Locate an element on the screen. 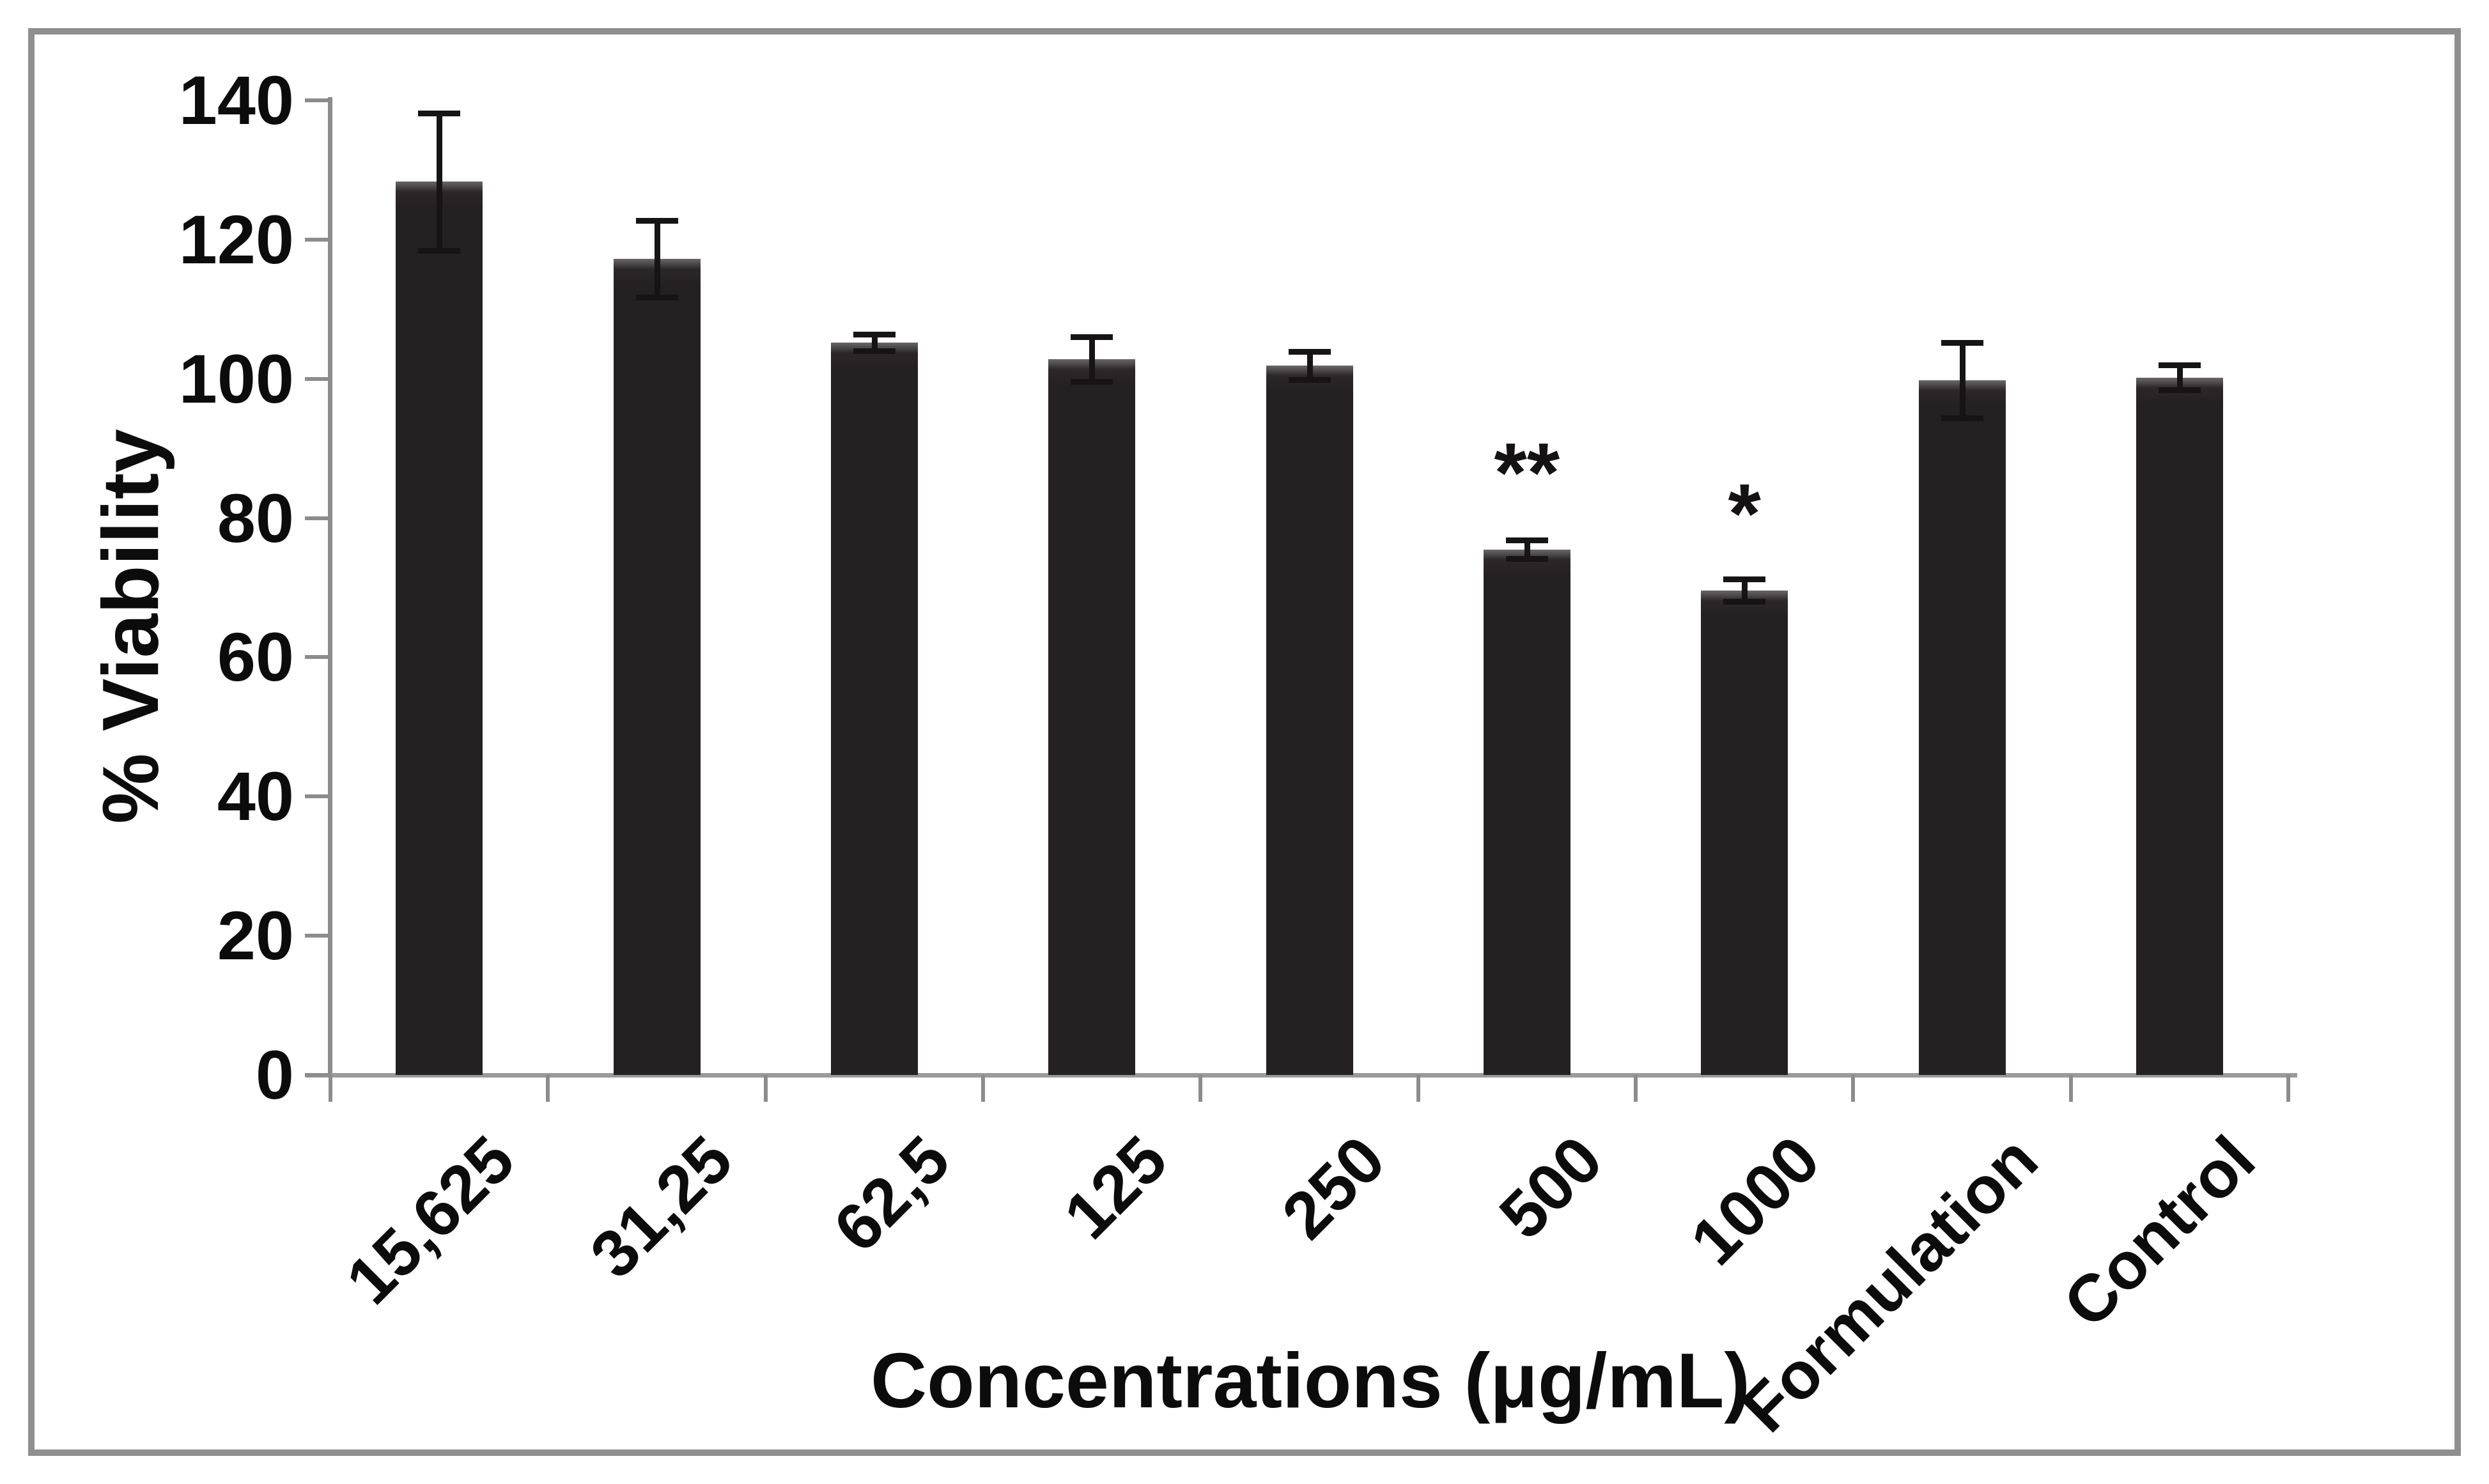 This screenshot has height=1484, width=2489. bar-Control is located at coordinates (2179, 726).